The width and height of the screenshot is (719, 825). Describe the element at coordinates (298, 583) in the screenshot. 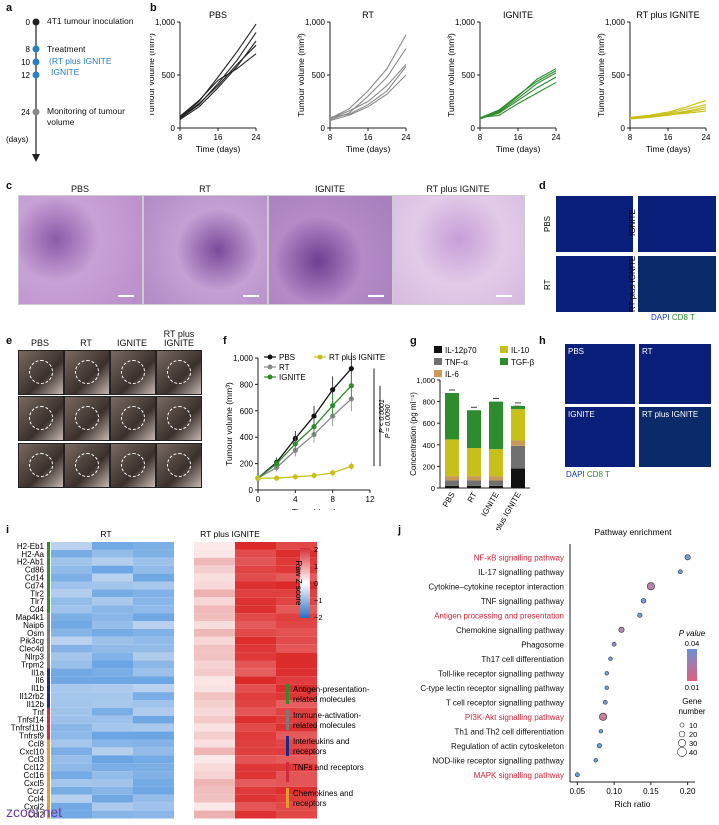

I see `colorbar-title: Raw Z score` at that location.